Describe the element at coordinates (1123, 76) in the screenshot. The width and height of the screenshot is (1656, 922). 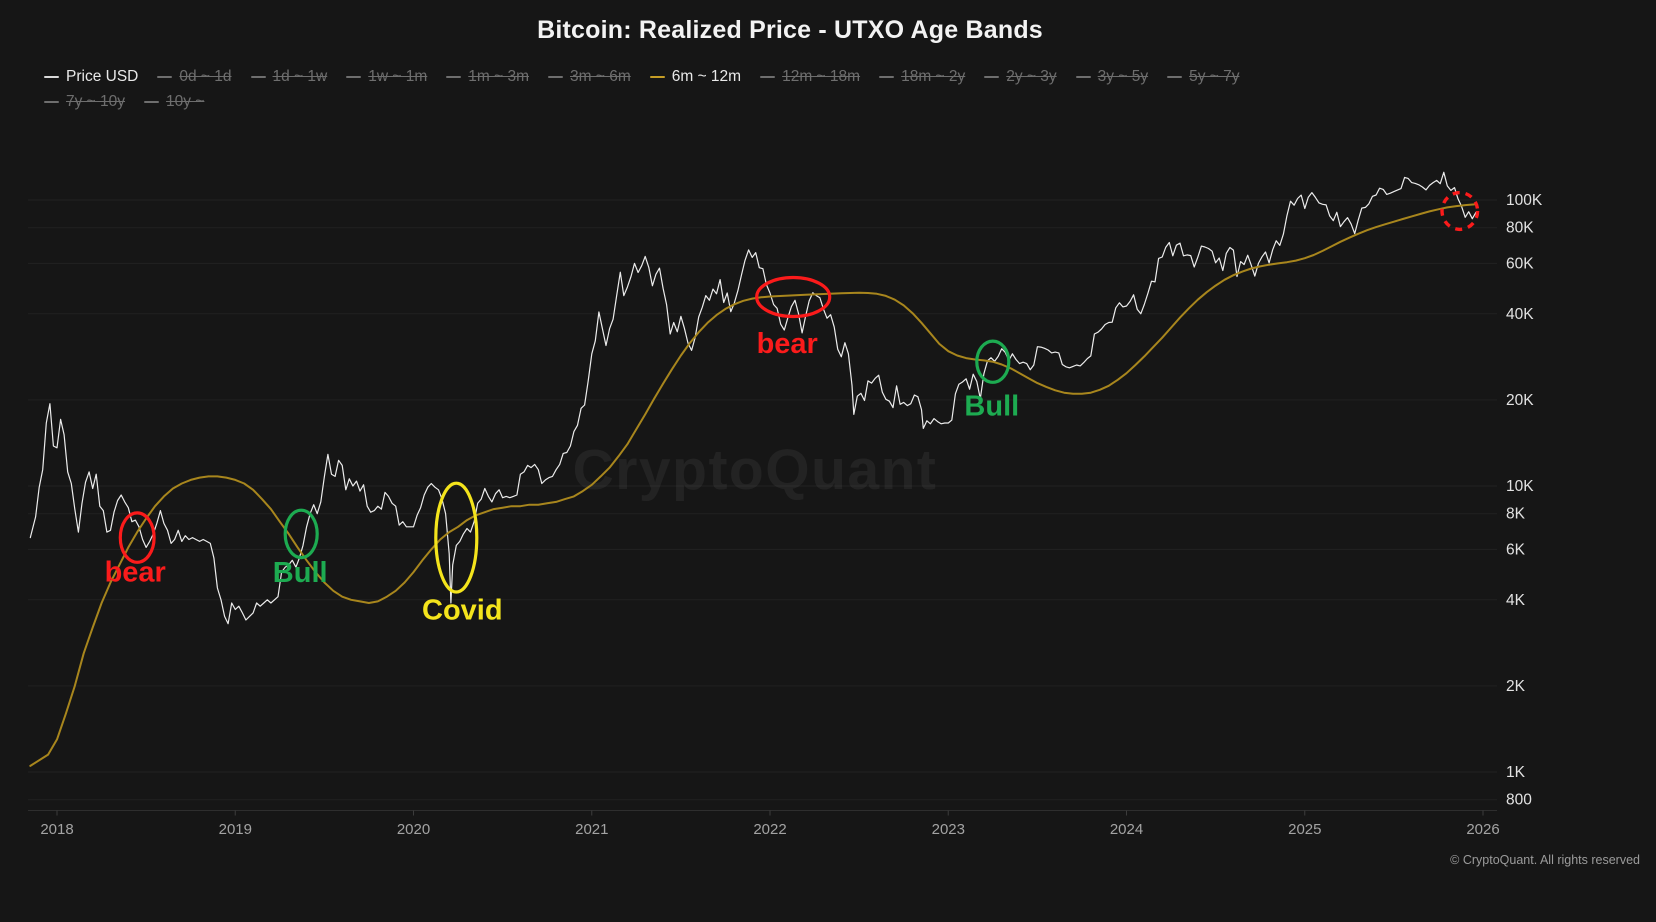
I see `legend-item-label: 3y ~ 5y` at that location.